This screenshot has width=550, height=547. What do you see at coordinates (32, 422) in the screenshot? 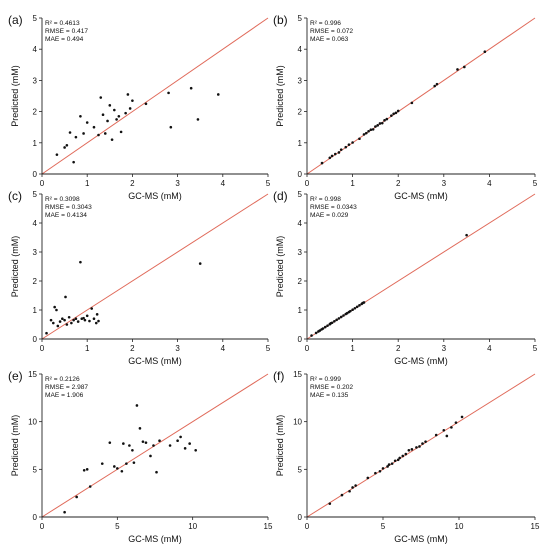
I see `y-tick-label: 10` at bounding box center [32, 422].